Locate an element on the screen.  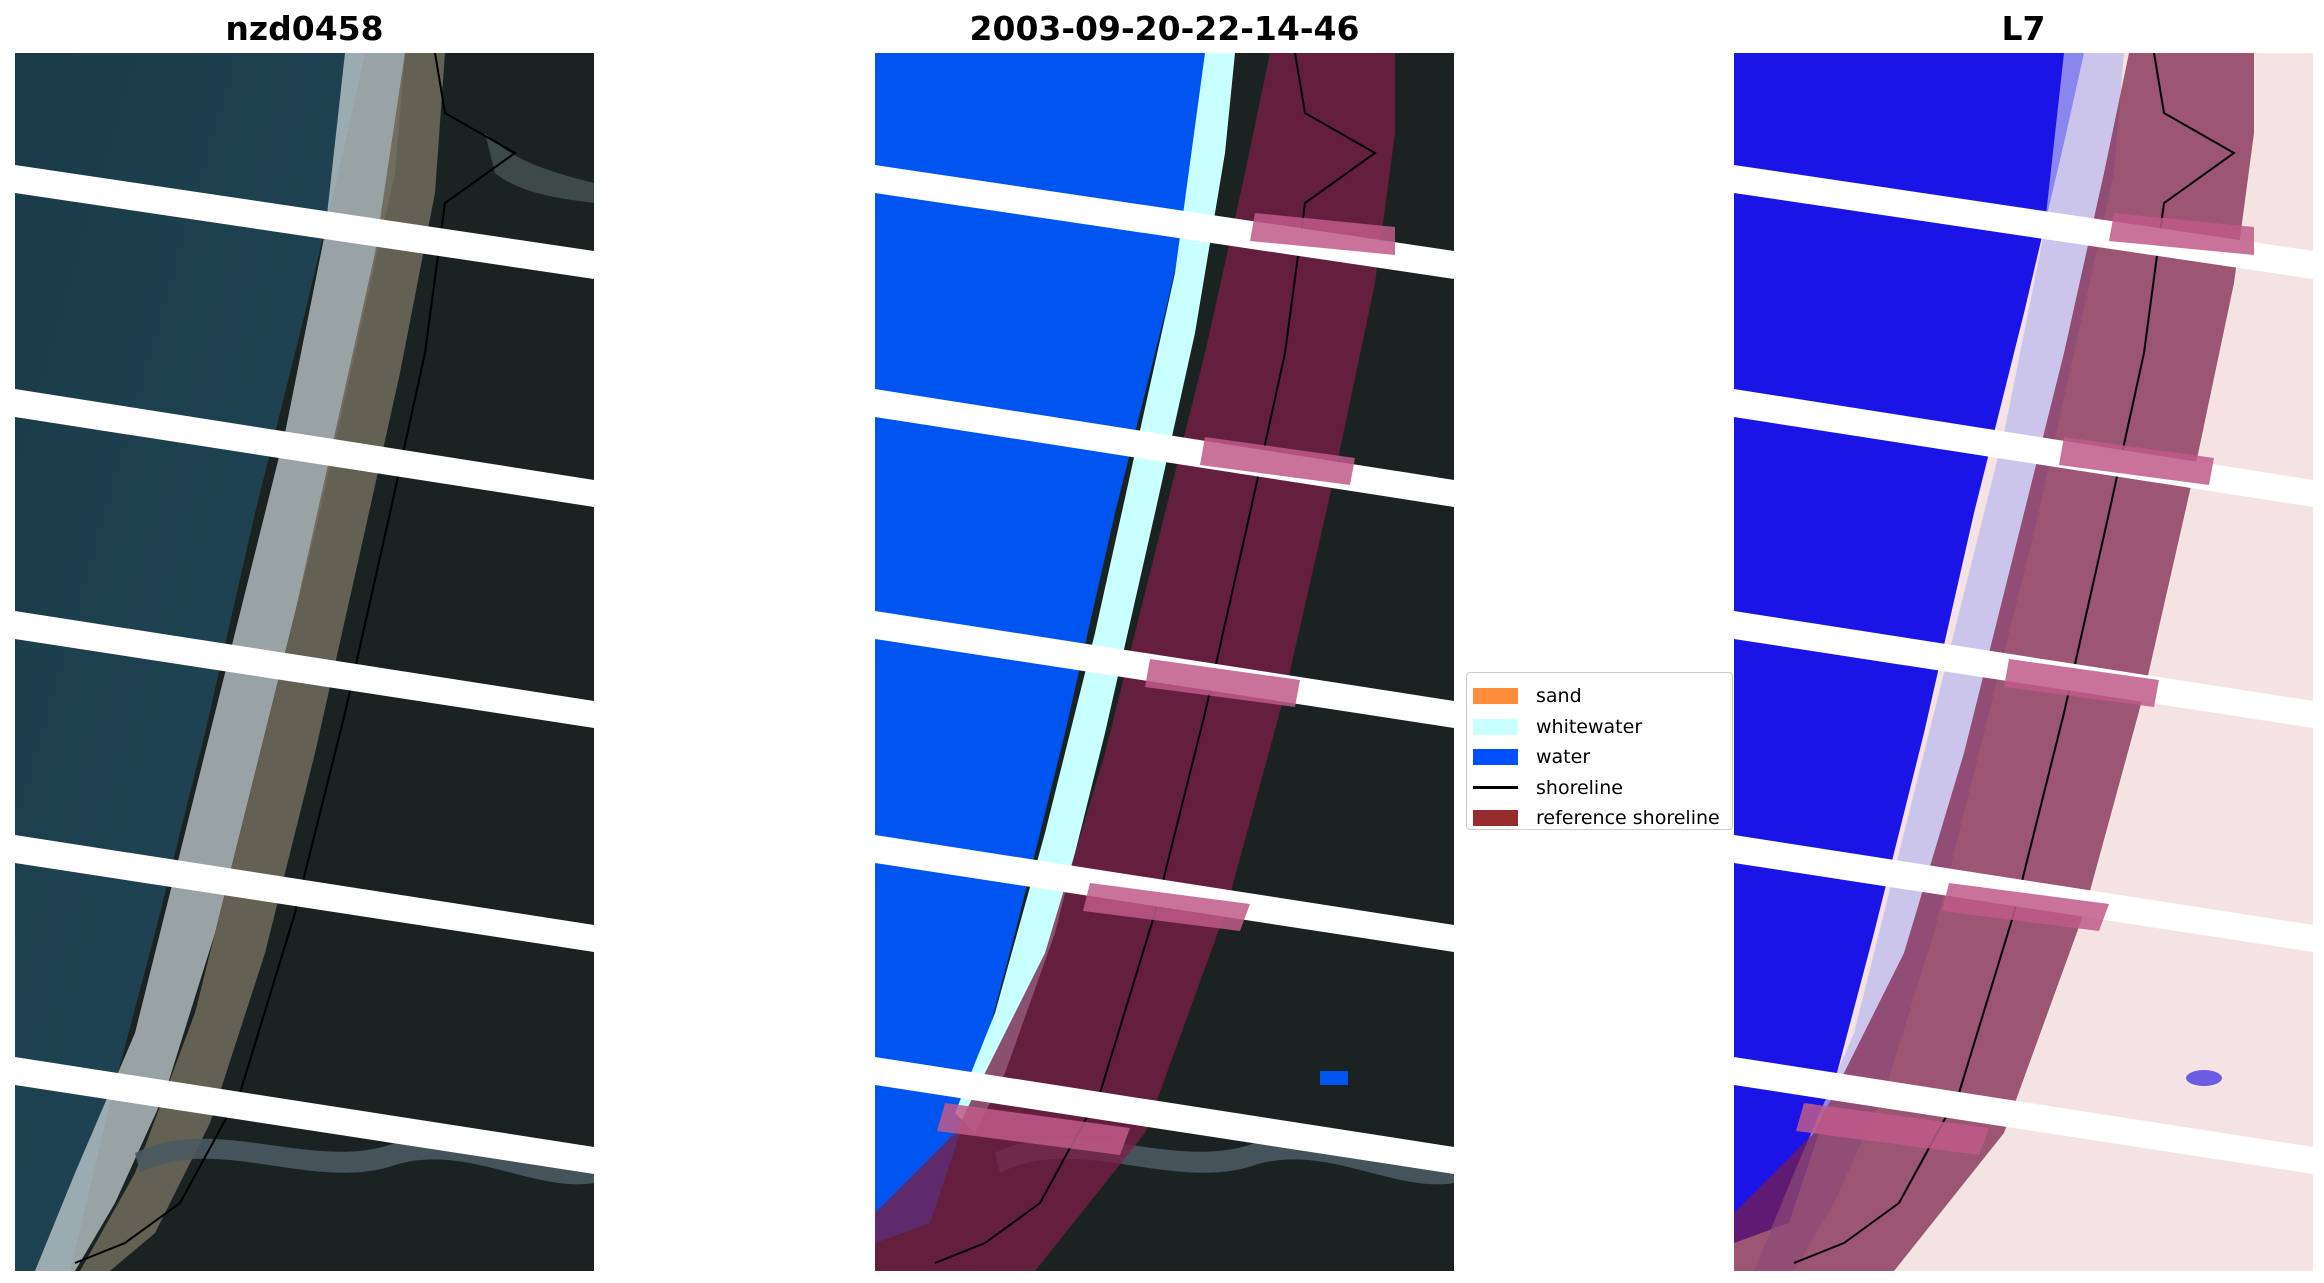
legend-swatch-whitewater is located at coordinates (1495, 726).